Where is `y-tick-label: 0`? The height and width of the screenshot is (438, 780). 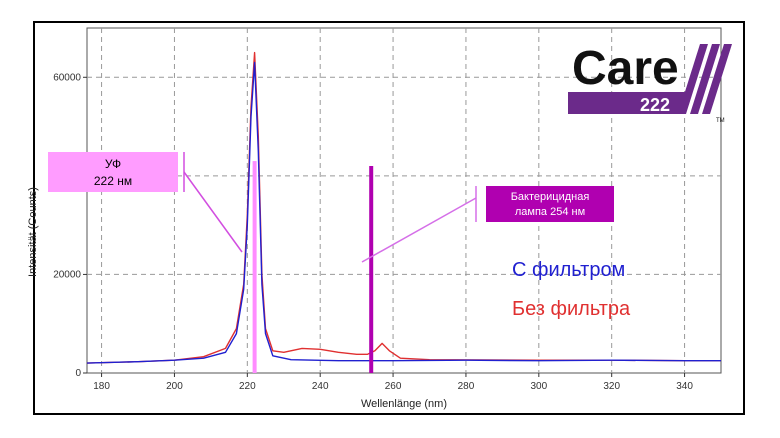
y-tick-label: 0 is located at coordinates (78, 373).